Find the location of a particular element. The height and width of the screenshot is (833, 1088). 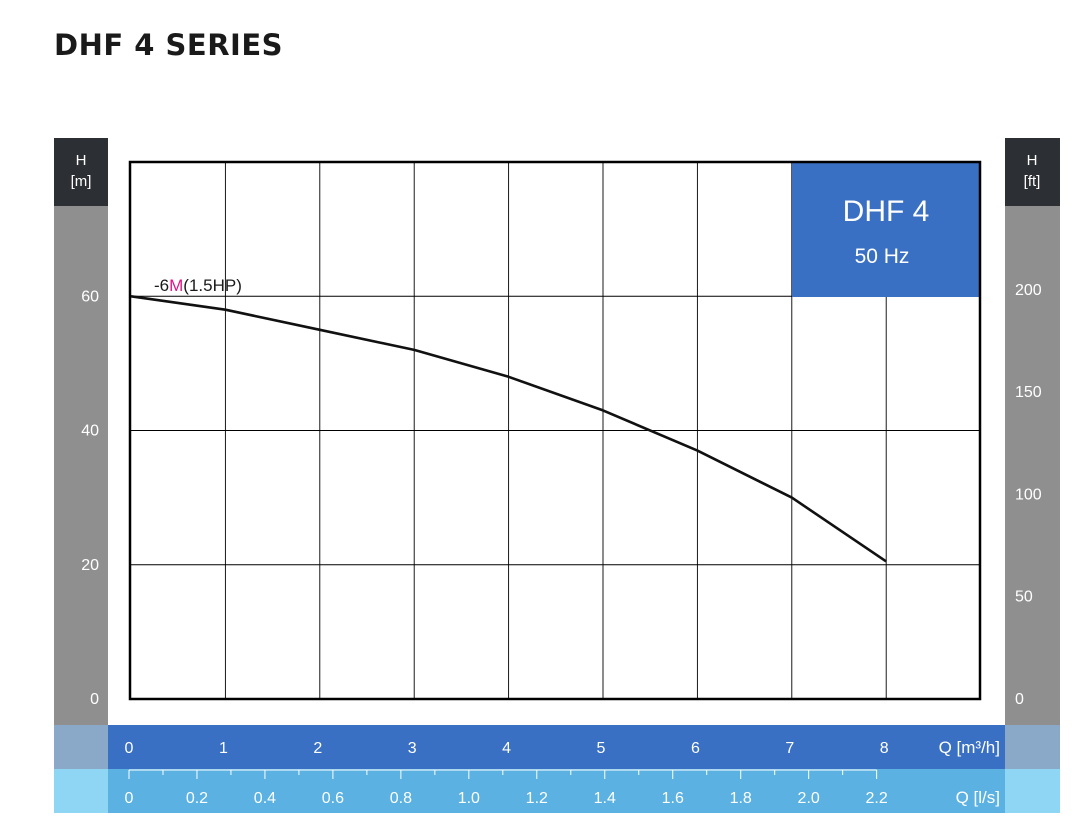

right-tick-label: 0 is located at coordinates (1019, 699).